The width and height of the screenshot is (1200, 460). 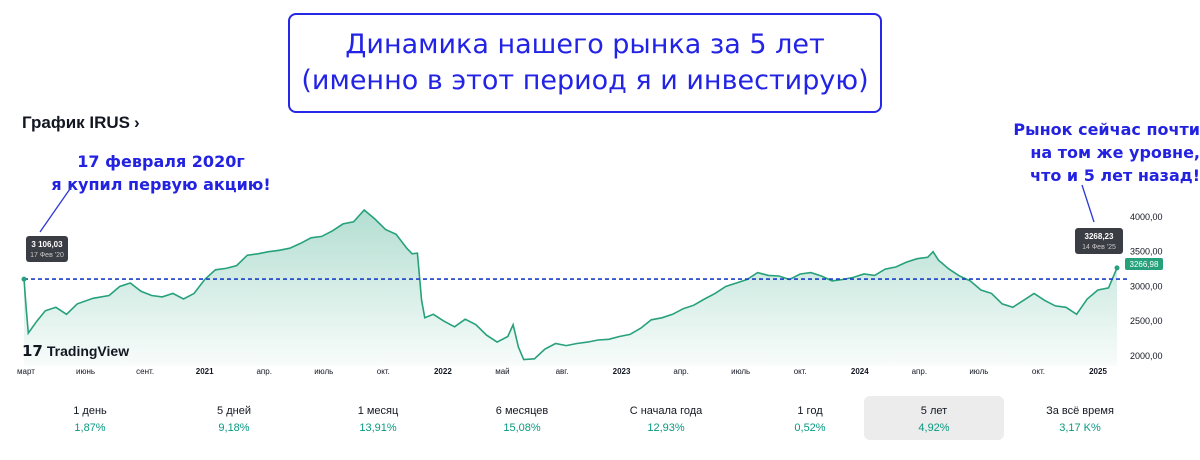 I want to click on tradingview-label: TradingView, so click(x=88, y=351).